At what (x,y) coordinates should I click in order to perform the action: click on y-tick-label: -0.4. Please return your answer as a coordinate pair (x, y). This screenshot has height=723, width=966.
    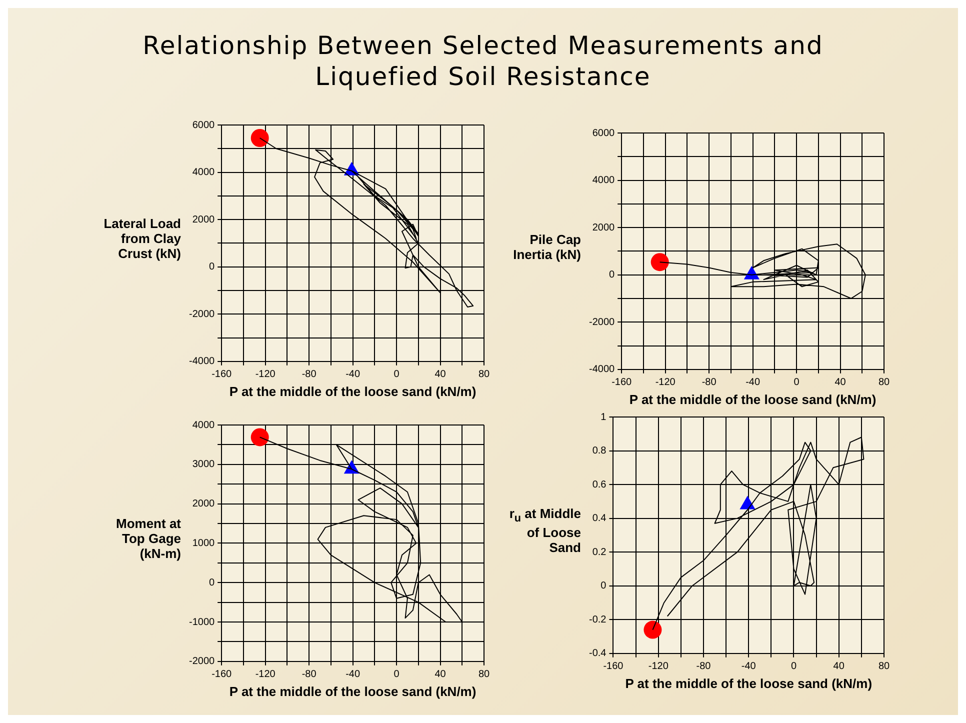
    Looking at the image, I should click on (597, 654).